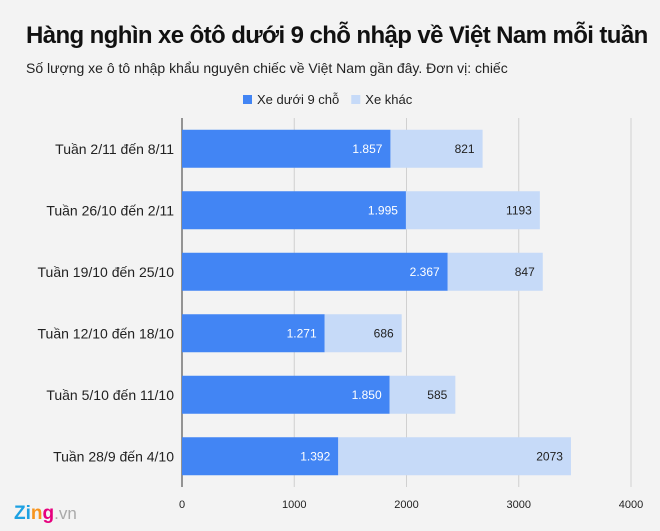  Describe the element at coordinates (106, 333) in the screenshot. I see `category-label: Tuần 12/10 đến 18/10` at that location.